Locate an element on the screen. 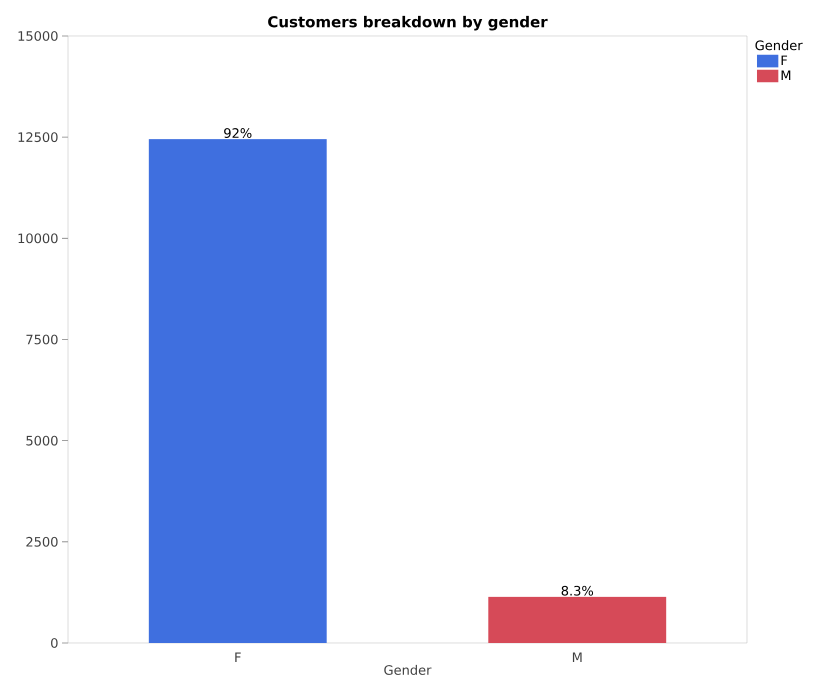 The width and height of the screenshot is (815, 687). chart-title: Customers breakdown by gender is located at coordinates (408, 23).